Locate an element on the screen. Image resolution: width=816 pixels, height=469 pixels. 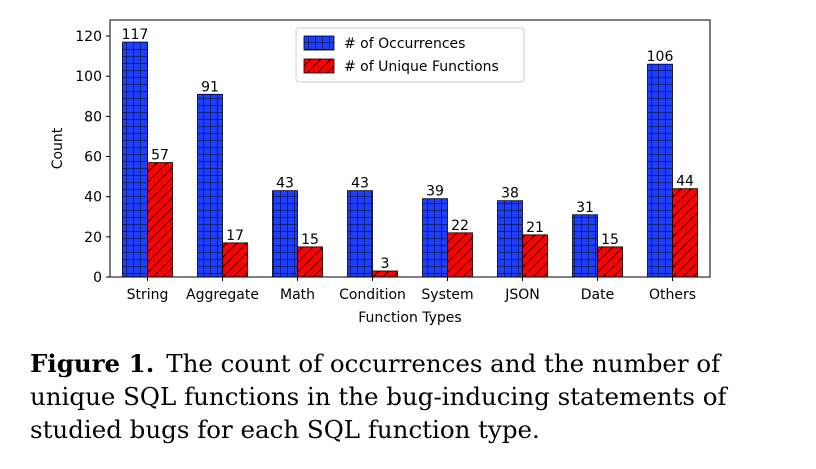
data-label: 31 is located at coordinates (585, 208).